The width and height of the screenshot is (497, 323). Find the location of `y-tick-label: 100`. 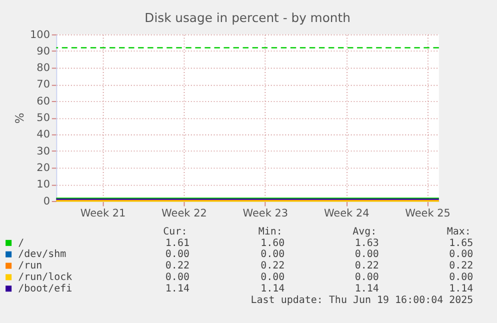

y-tick-label: 100 is located at coordinates (40, 34).